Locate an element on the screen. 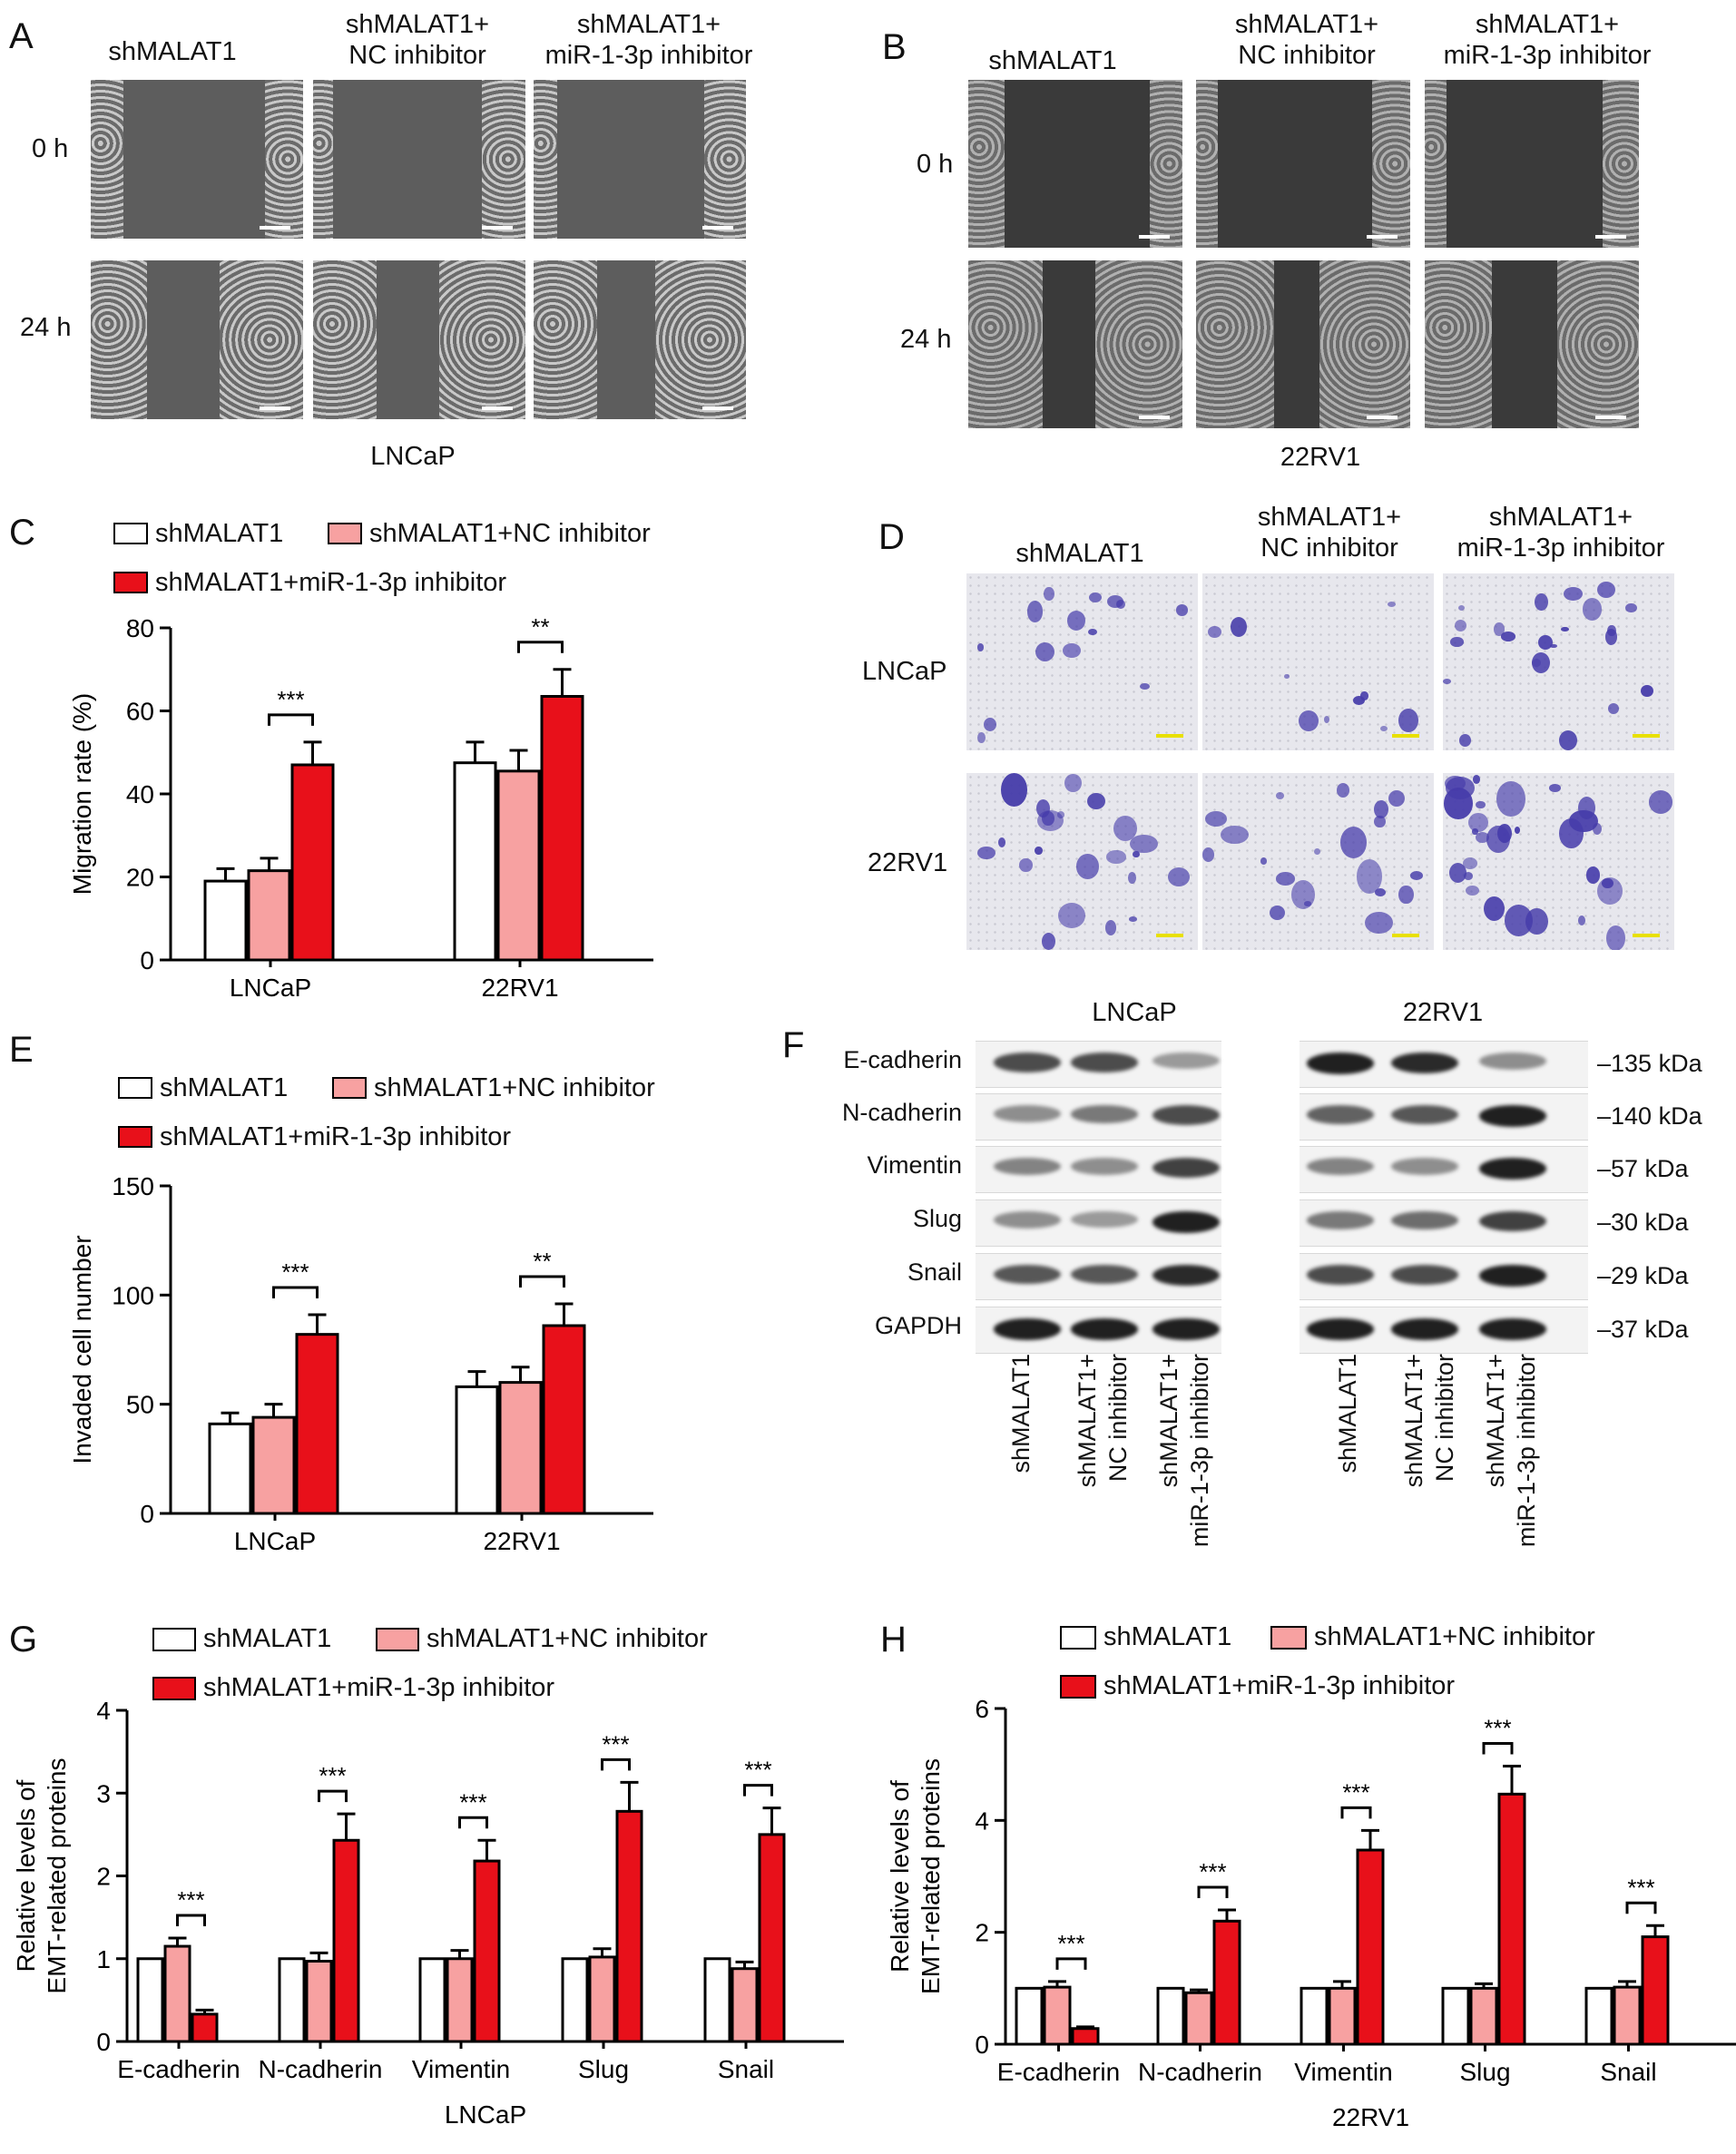 The height and width of the screenshot is (2154, 1736). y-axis-label: EMT-related proteins is located at coordinates (57, 1876).